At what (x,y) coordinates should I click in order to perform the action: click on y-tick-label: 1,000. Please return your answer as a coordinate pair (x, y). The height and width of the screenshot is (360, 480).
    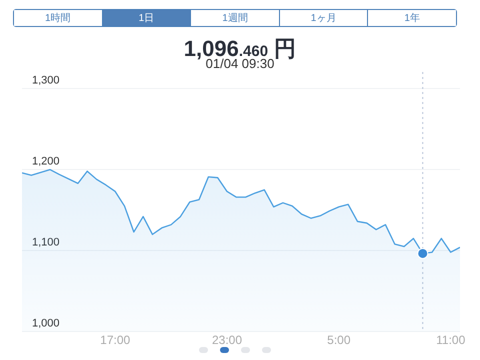
    Looking at the image, I should click on (46, 324).